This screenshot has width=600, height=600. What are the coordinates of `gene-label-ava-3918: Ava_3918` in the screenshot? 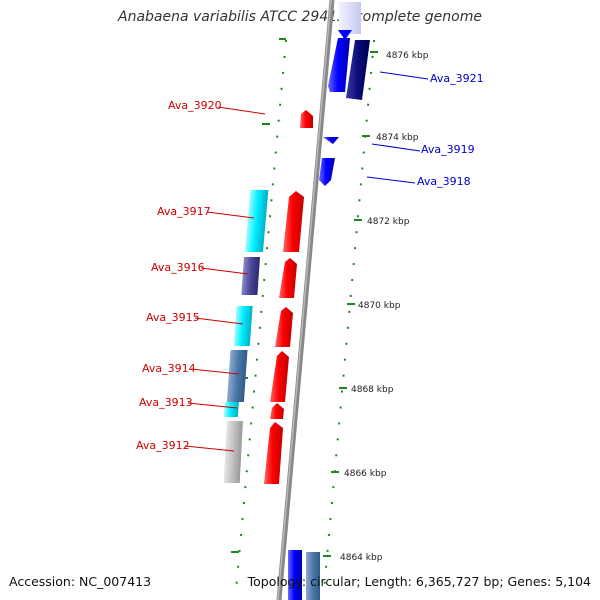 It's located at (444, 181).